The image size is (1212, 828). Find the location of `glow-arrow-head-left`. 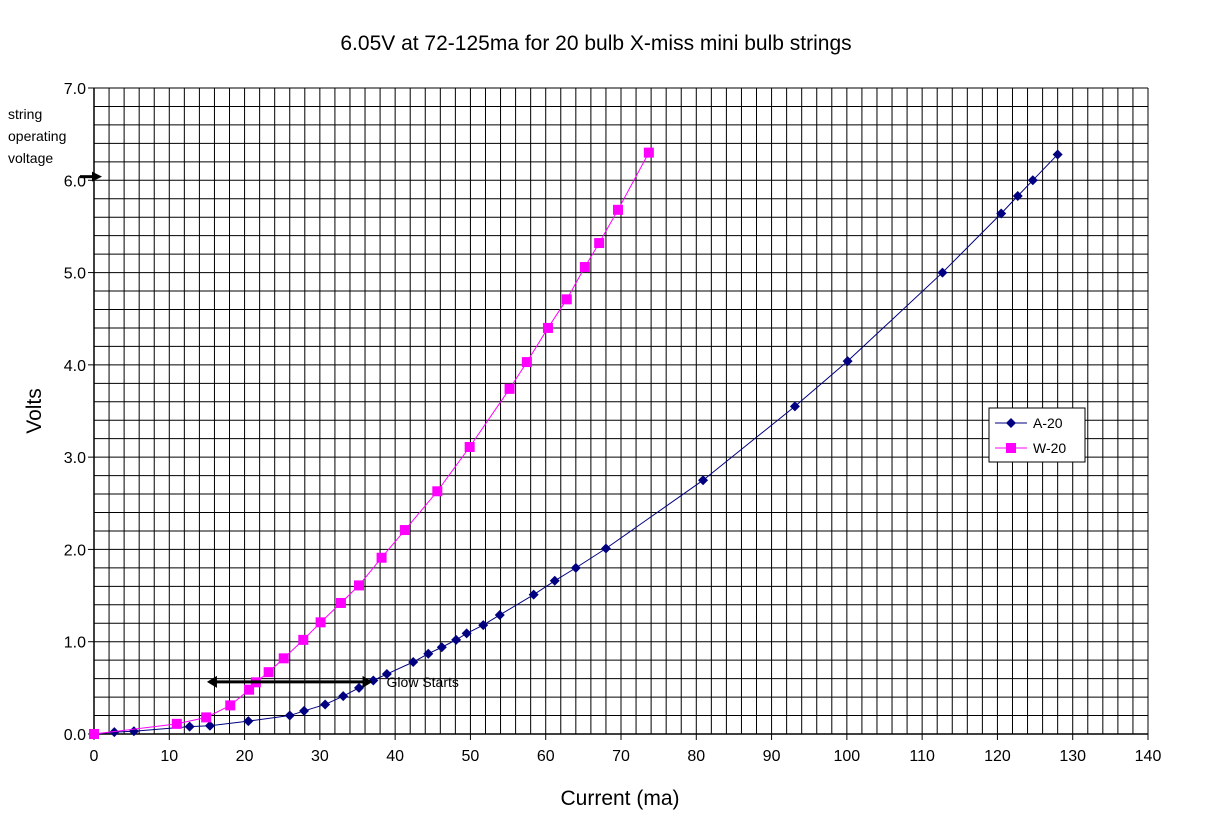

glow-arrow-head-left is located at coordinates (211, 681).